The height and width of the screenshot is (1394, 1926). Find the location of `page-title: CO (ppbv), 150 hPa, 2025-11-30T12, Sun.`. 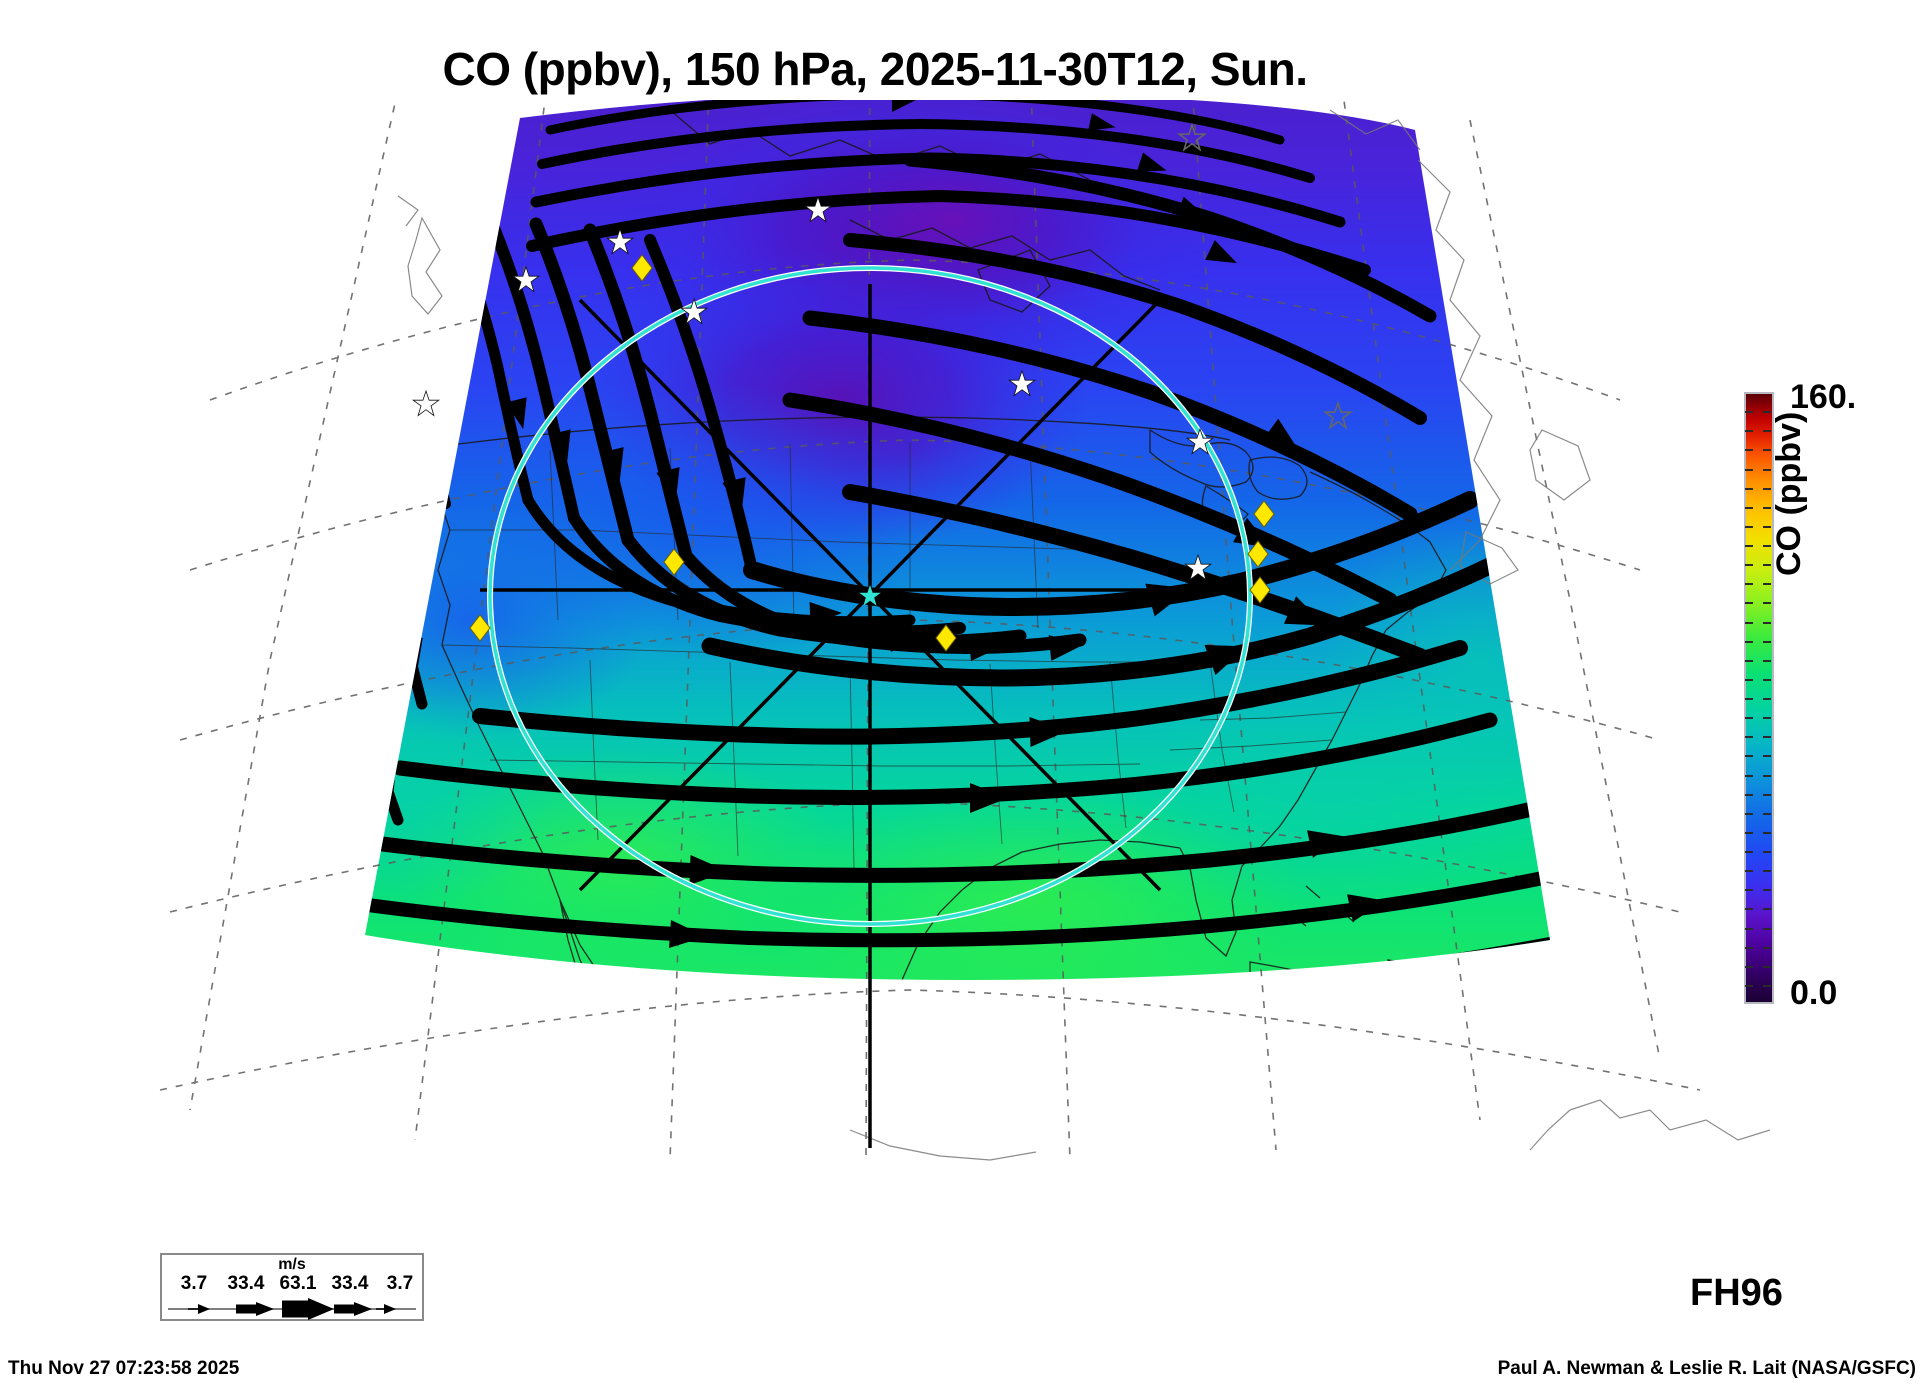

page-title: CO (ppbv), 150 hPa, 2025-11-30T12, Sun. is located at coordinates (875, 69).